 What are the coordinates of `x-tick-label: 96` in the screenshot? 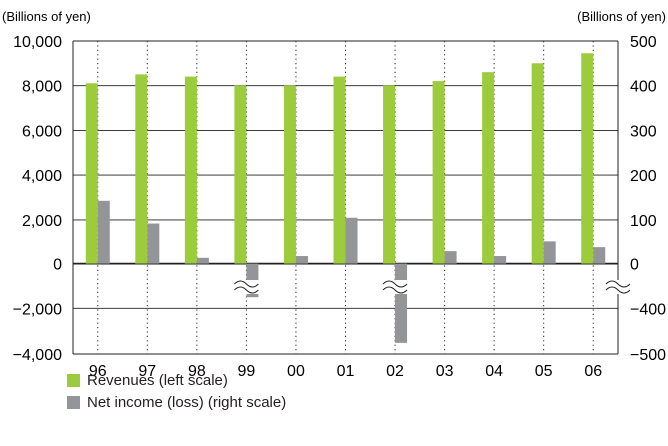 It's located at (98, 371).